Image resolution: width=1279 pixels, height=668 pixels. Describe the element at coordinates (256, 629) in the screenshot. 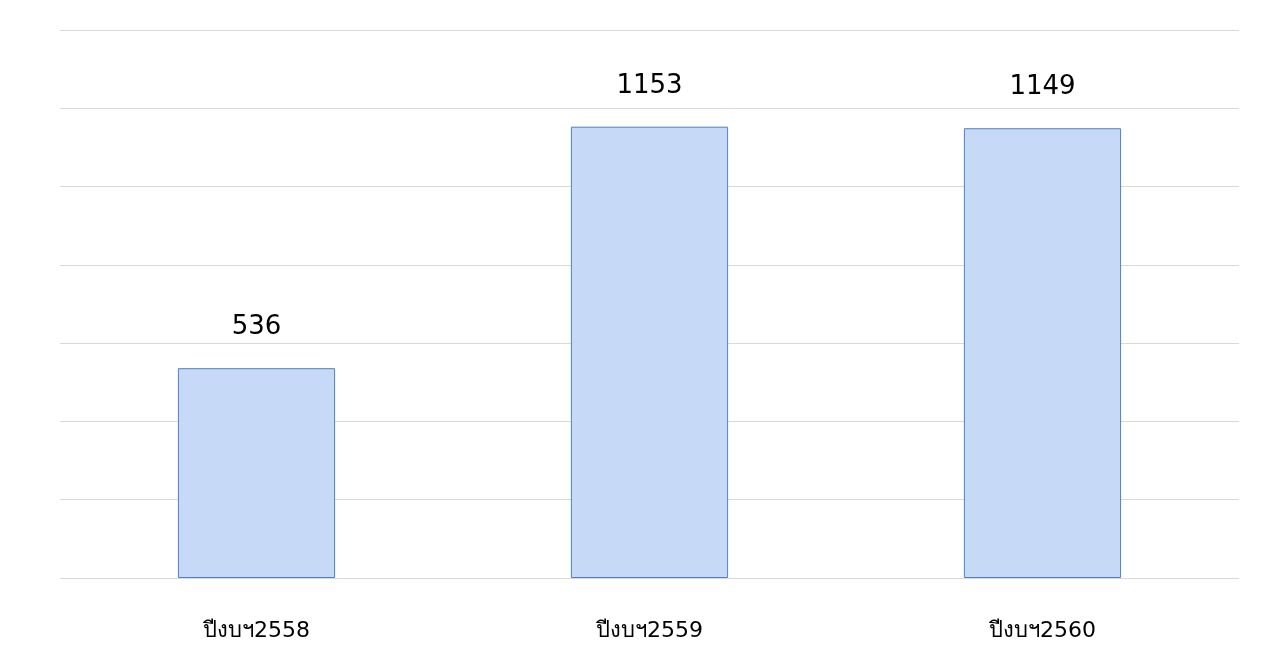

I see `x-tick-label: ปีงบฯ2558` at that location.